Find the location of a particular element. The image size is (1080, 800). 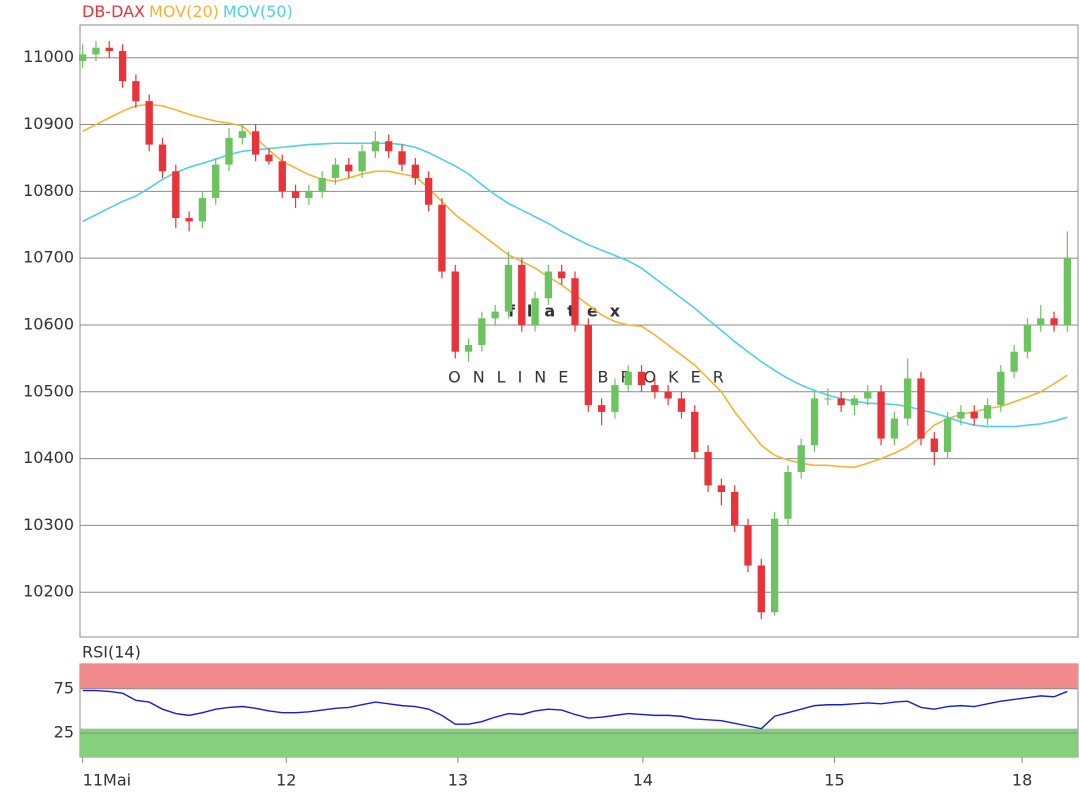

y-tick-label: 10400 is located at coordinates (48, 457).